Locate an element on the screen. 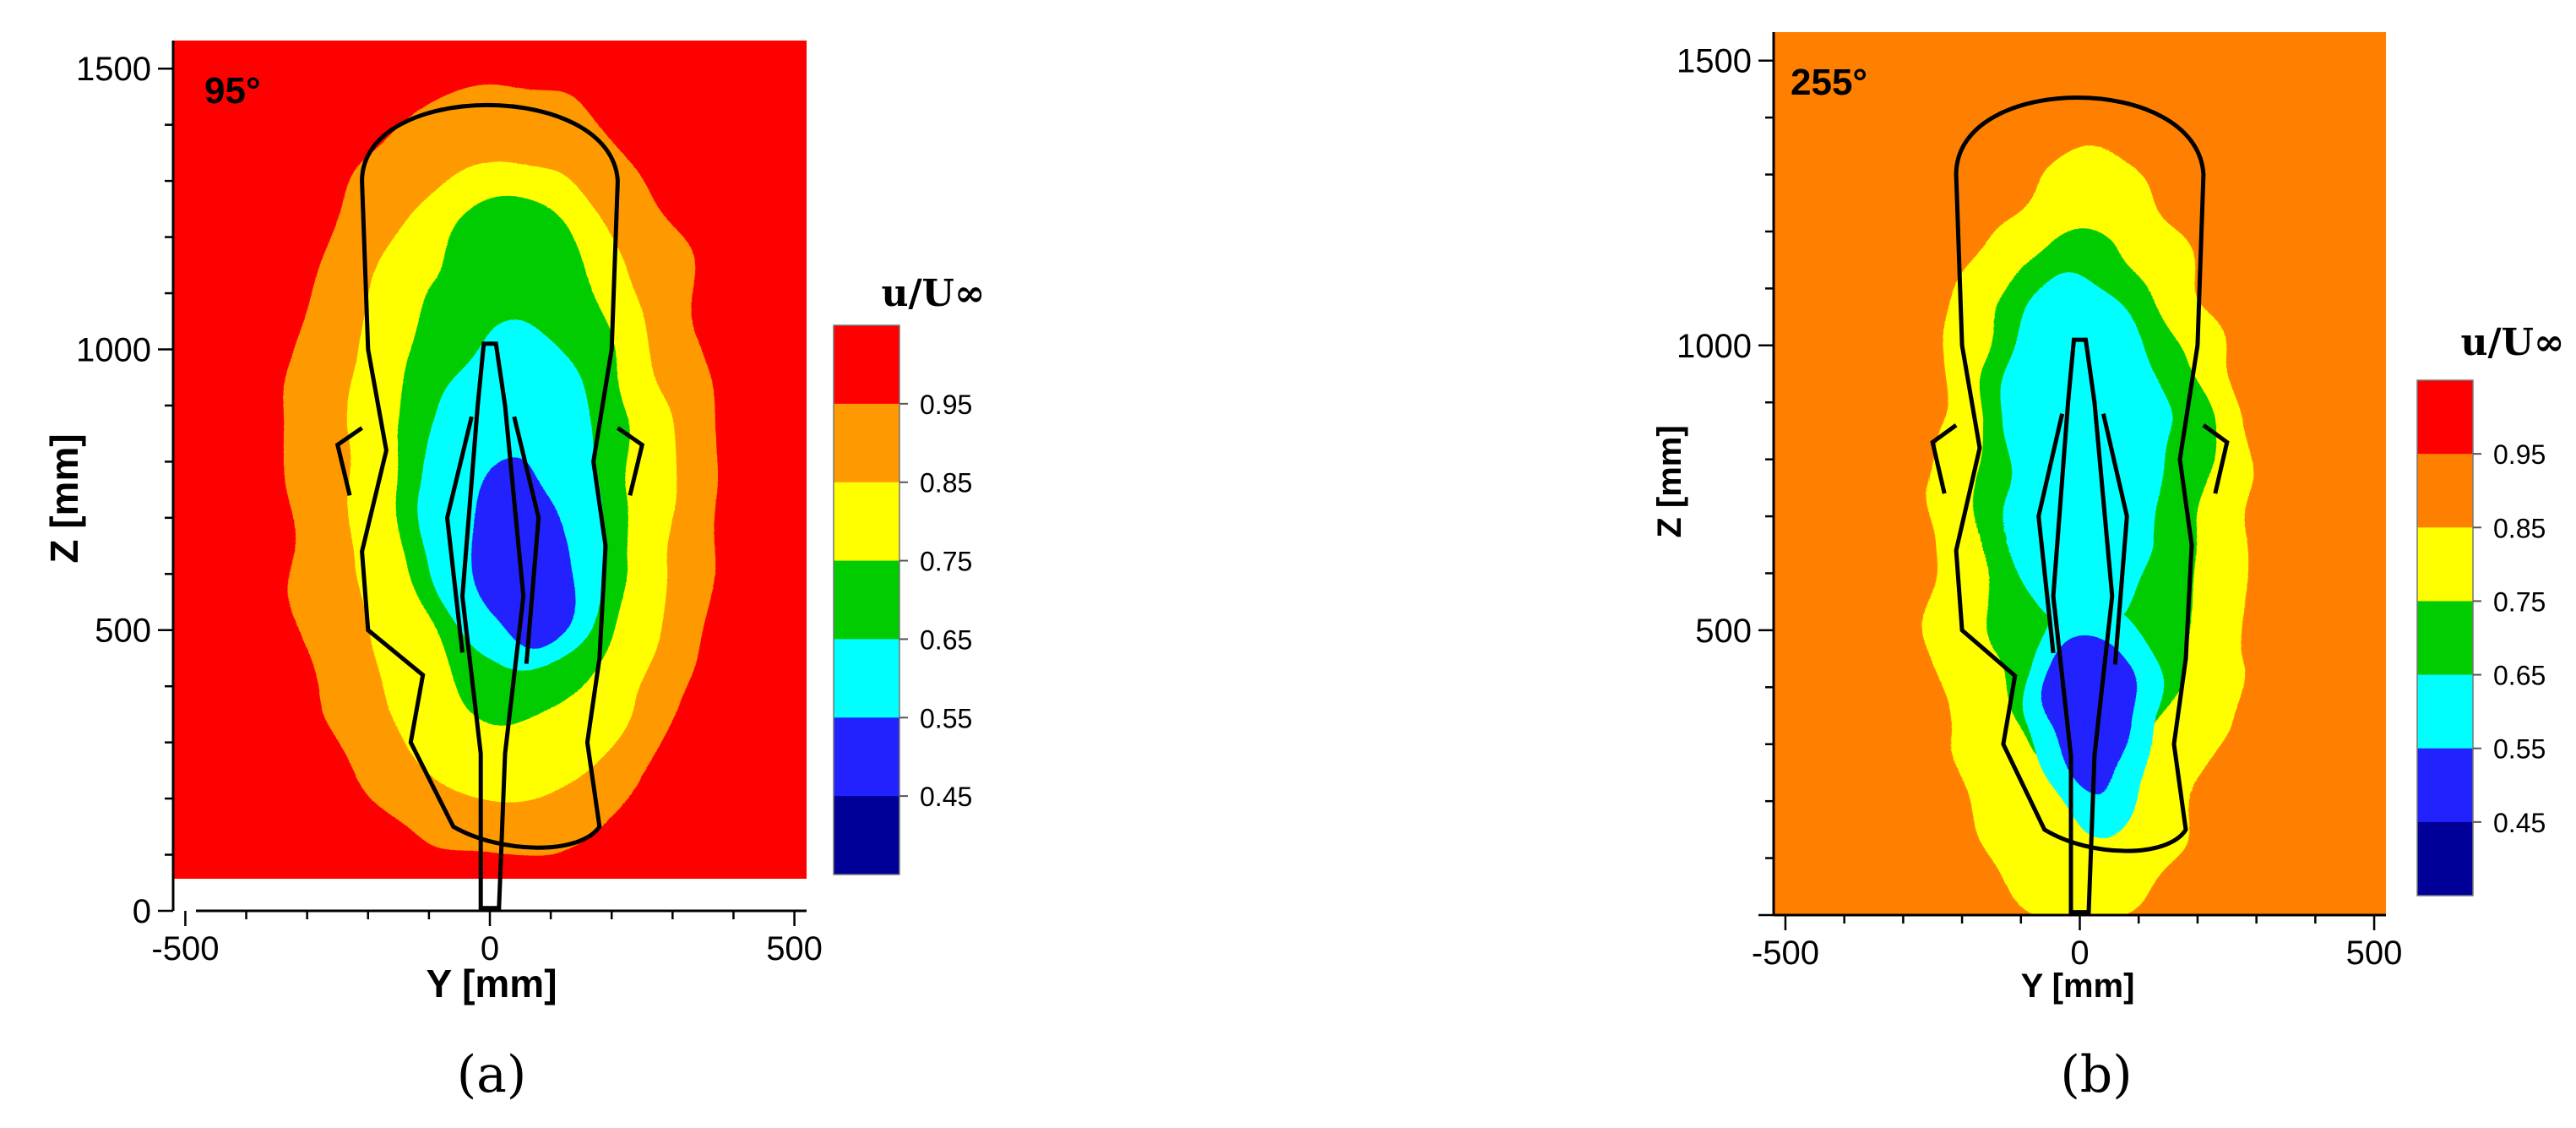 This screenshot has width=2576, height=1128. panel-caption-b: (b) is located at coordinates (2096, 1075).